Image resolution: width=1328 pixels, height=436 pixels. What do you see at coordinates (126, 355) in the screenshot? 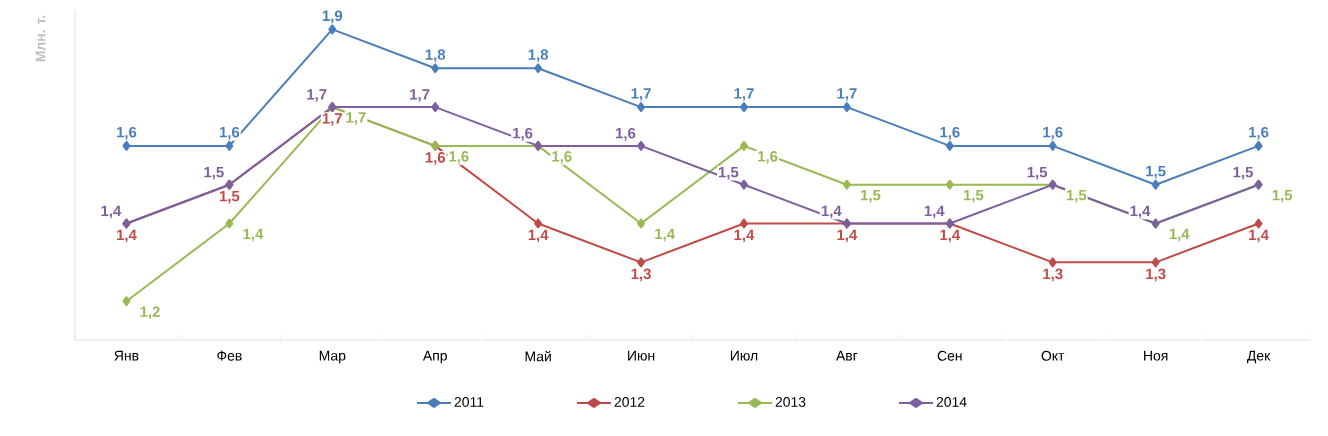
I see `x-tick-label: Янв` at bounding box center [126, 355].